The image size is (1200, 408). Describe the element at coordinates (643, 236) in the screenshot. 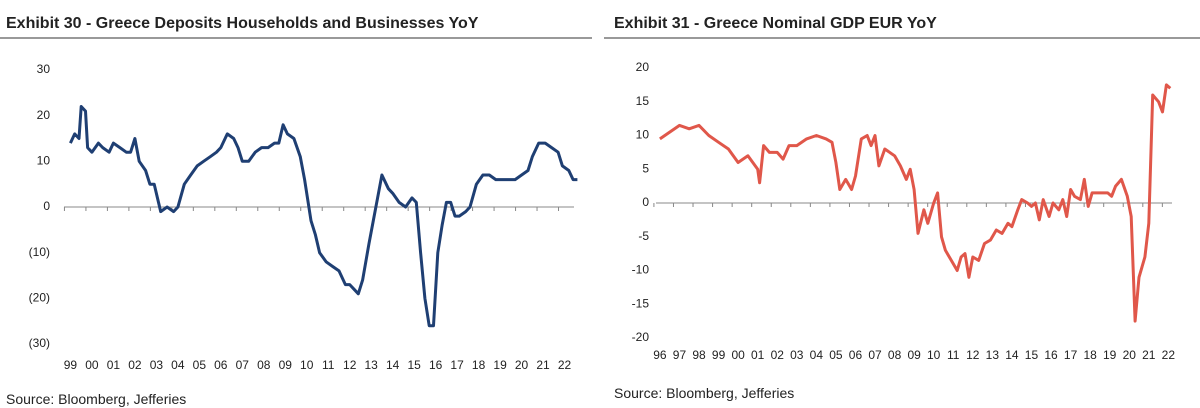

I see `y-tick-label: -5` at that location.